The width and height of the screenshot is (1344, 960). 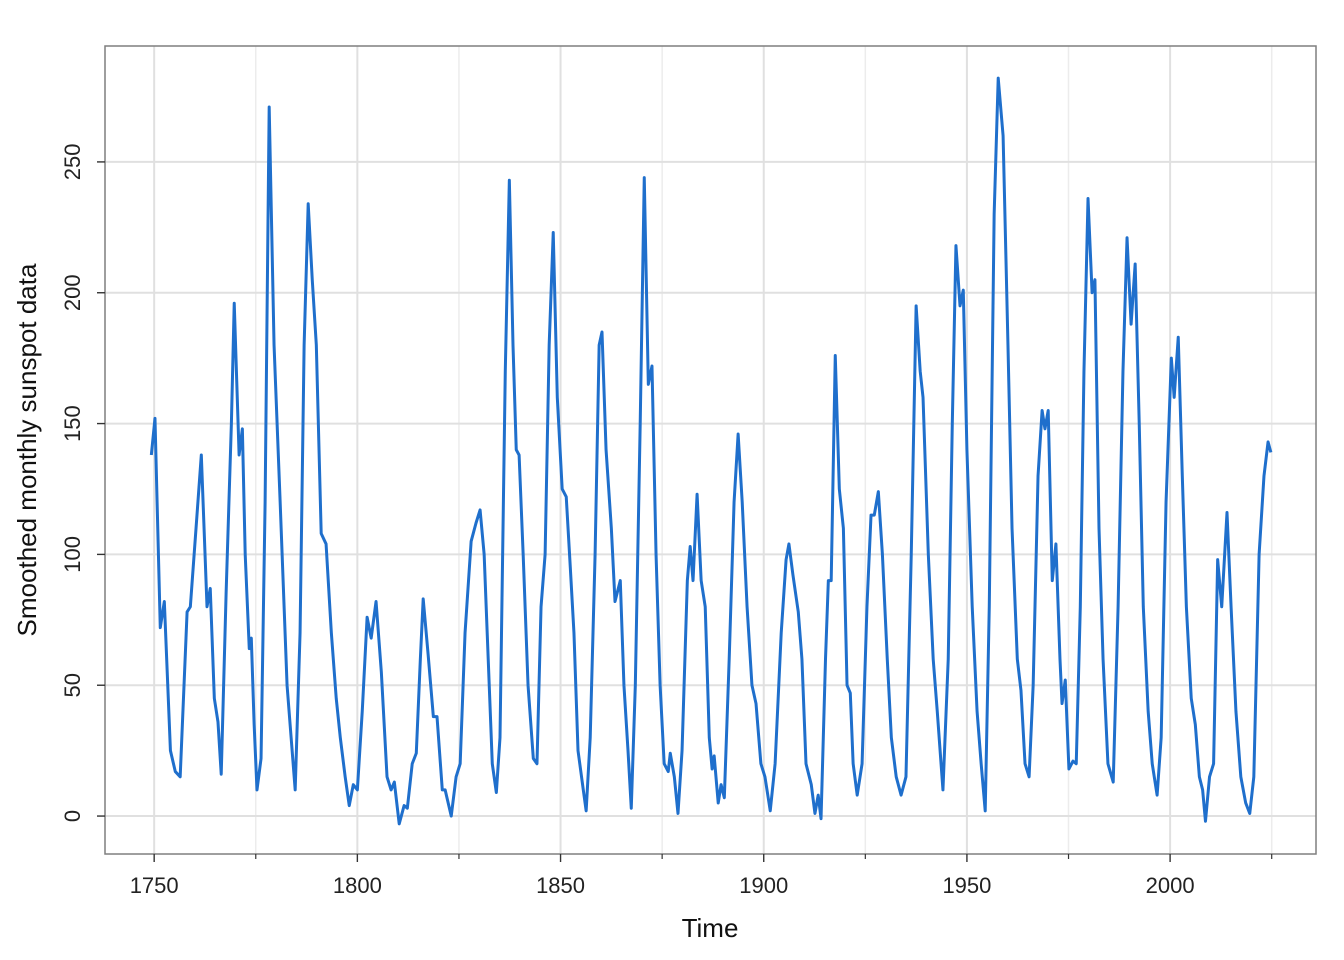 What do you see at coordinates (966, 885) in the screenshot?
I see `x-tick-label: 1950` at bounding box center [966, 885].